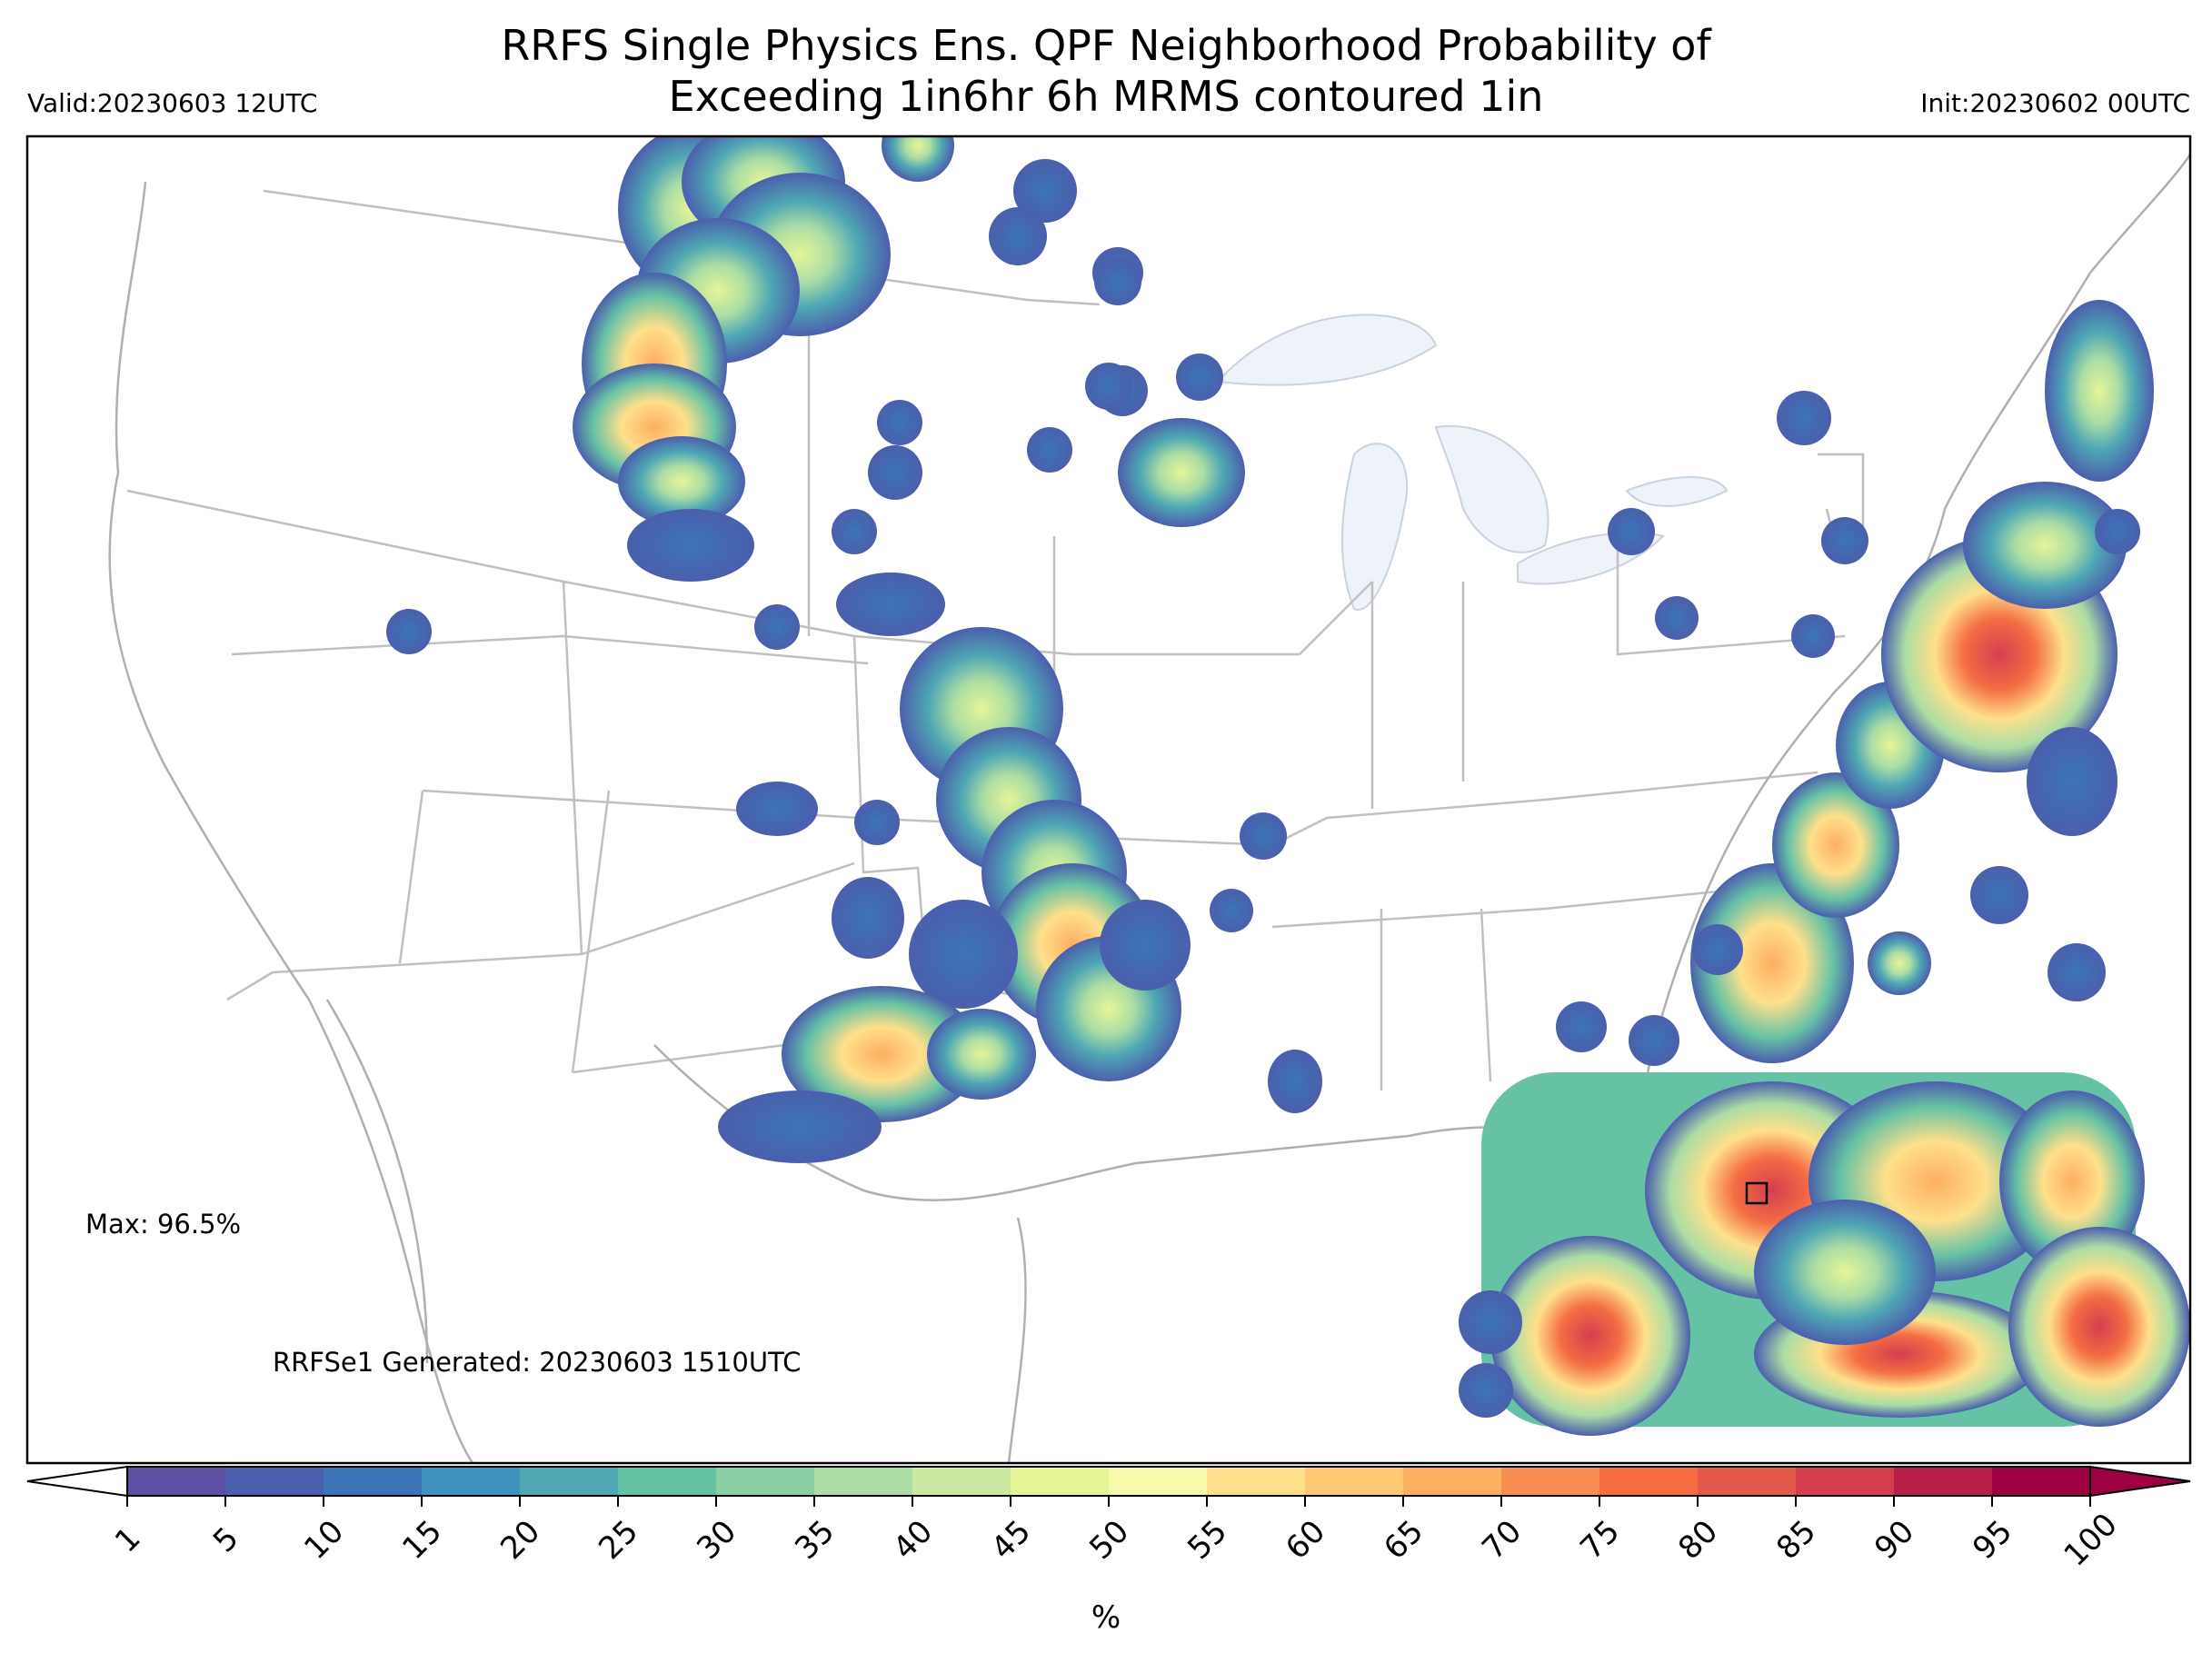 The image size is (2212, 1663). I want to click on colorbar-over-triangle, so click(2140, 1481).